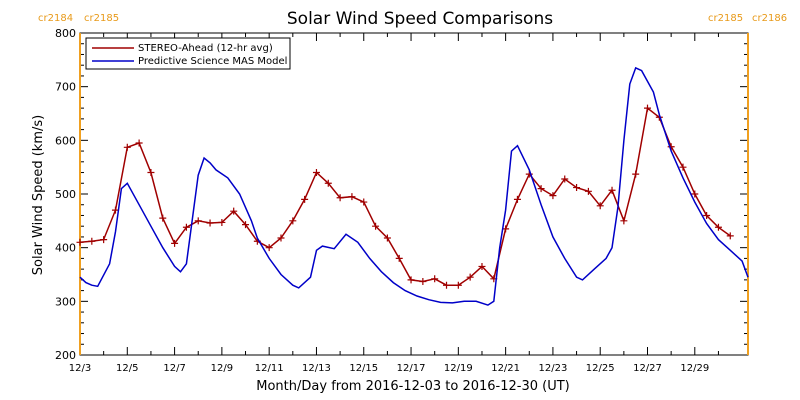 Image resolution: width=800 pixels, height=400 pixels. Describe the element at coordinates (458, 368) in the screenshot. I see `x-tick-label: 12/19` at that location.